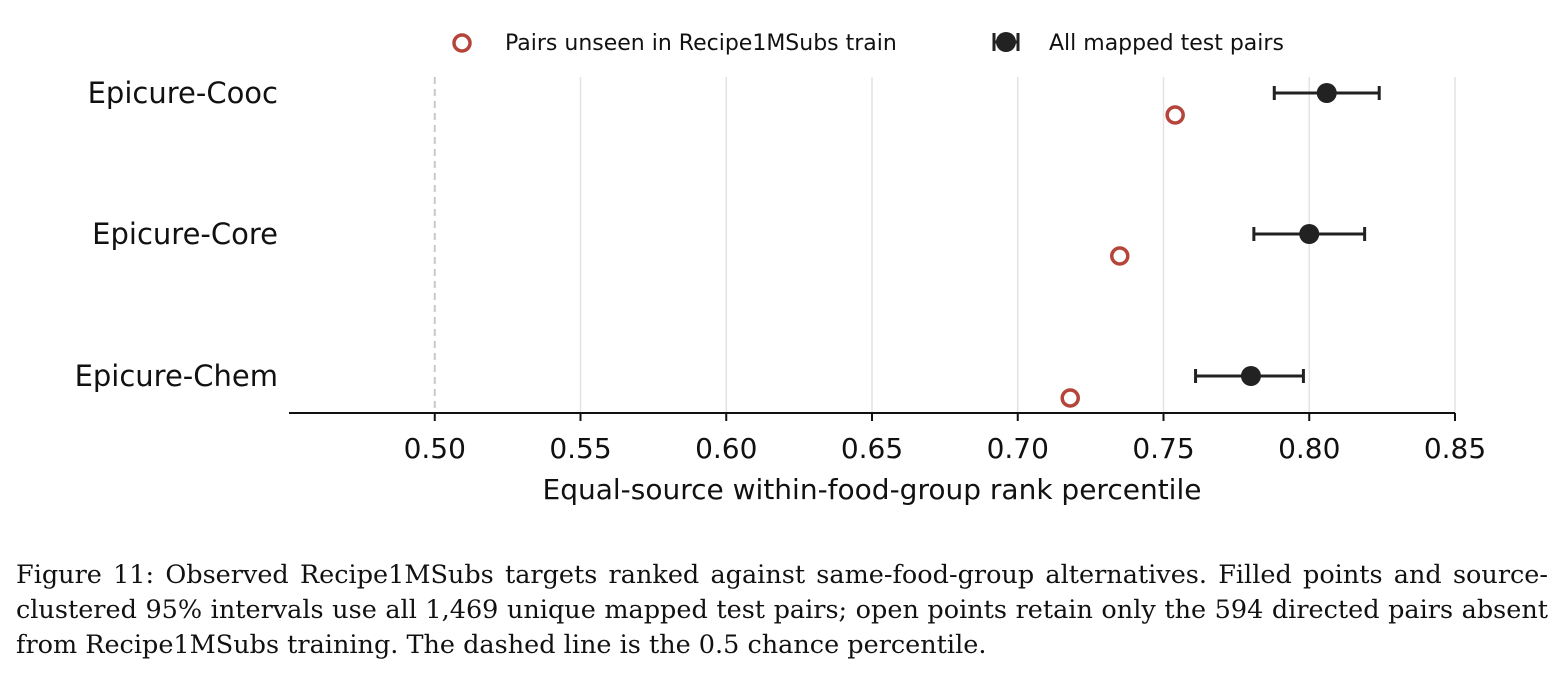  What do you see at coordinates (176, 376) in the screenshot?
I see `category-label-epicure-chem: Epicure-Chem` at bounding box center [176, 376].